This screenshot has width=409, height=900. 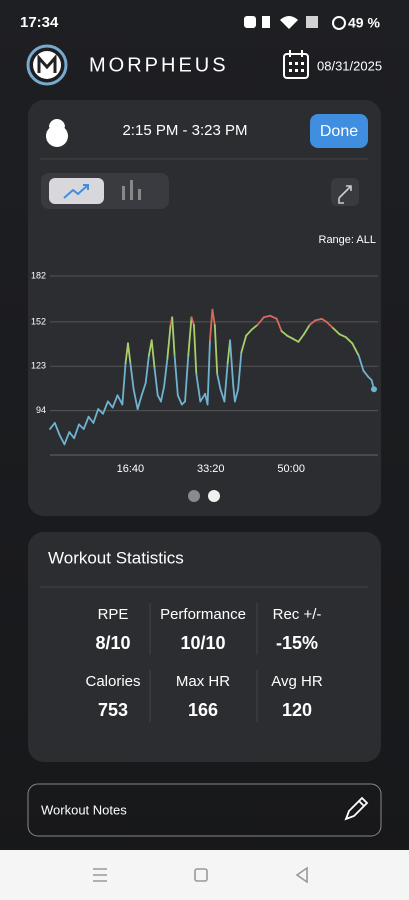 I want to click on line-view-button, so click(x=76, y=191).